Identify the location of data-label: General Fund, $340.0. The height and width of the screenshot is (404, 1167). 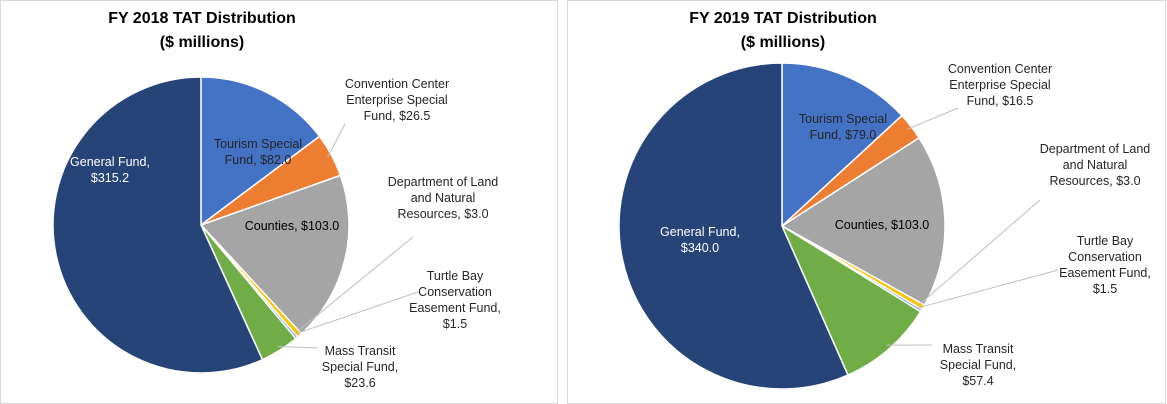
(700, 240).